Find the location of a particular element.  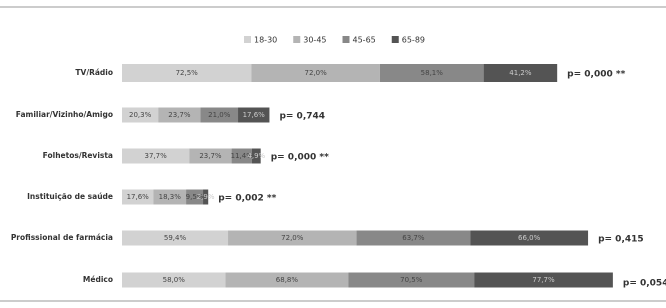

value-label: 2,9% is located at coordinates (206, 197).